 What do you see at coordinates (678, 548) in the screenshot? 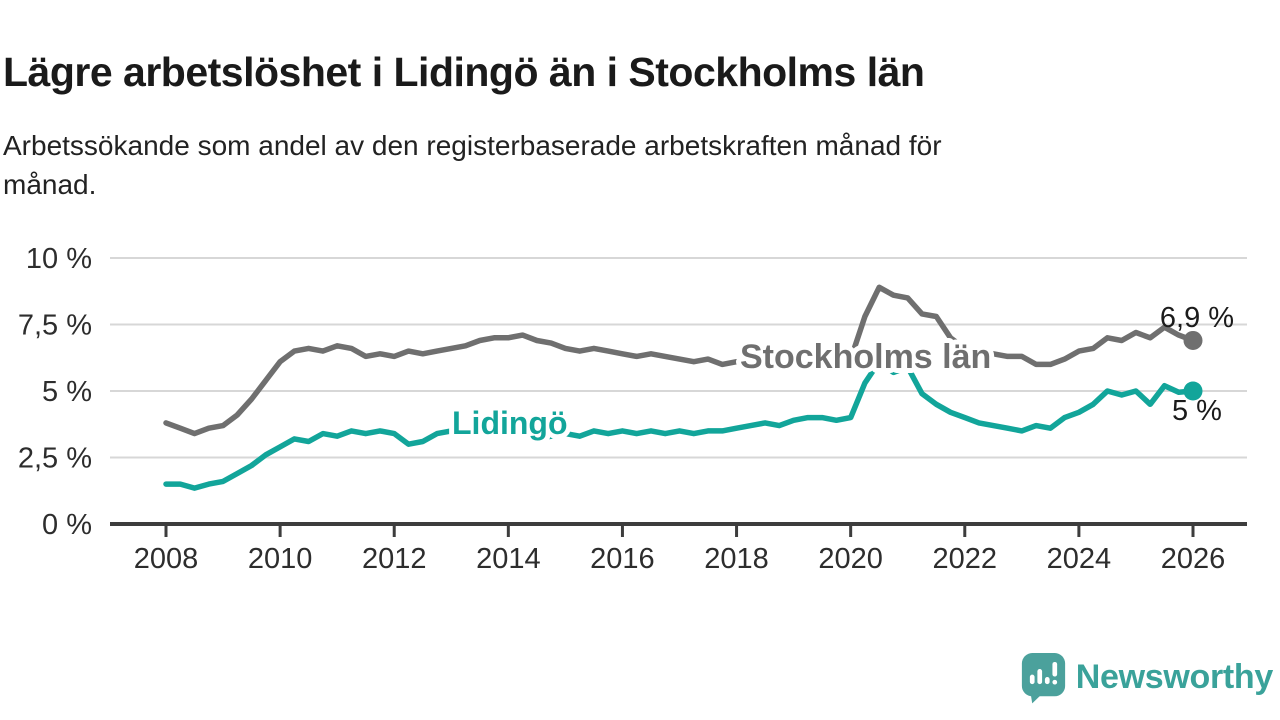
I see `x-axis: 2008 2010 2012 2014 2016 2018 2020 2022 2024 2026` at bounding box center [678, 548].